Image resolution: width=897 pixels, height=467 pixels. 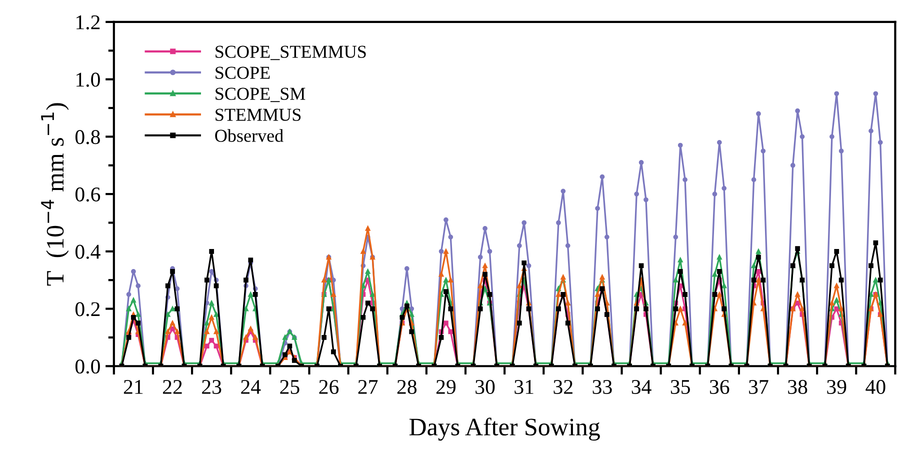 I want to click on x-tick-label: 38, so click(x=798, y=387).